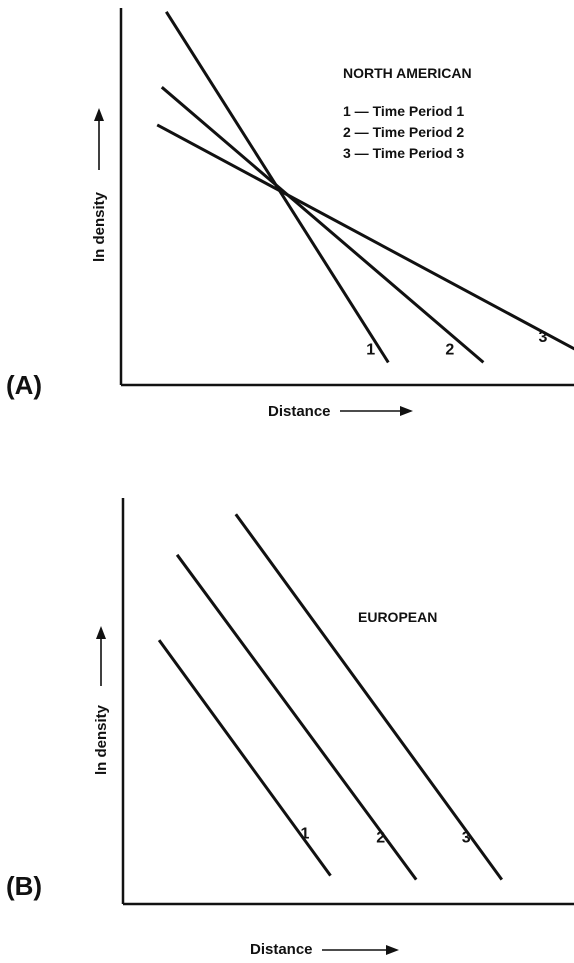  I want to click on legend-entry-3-a: 3 — Time Period 3, so click(403, 153).